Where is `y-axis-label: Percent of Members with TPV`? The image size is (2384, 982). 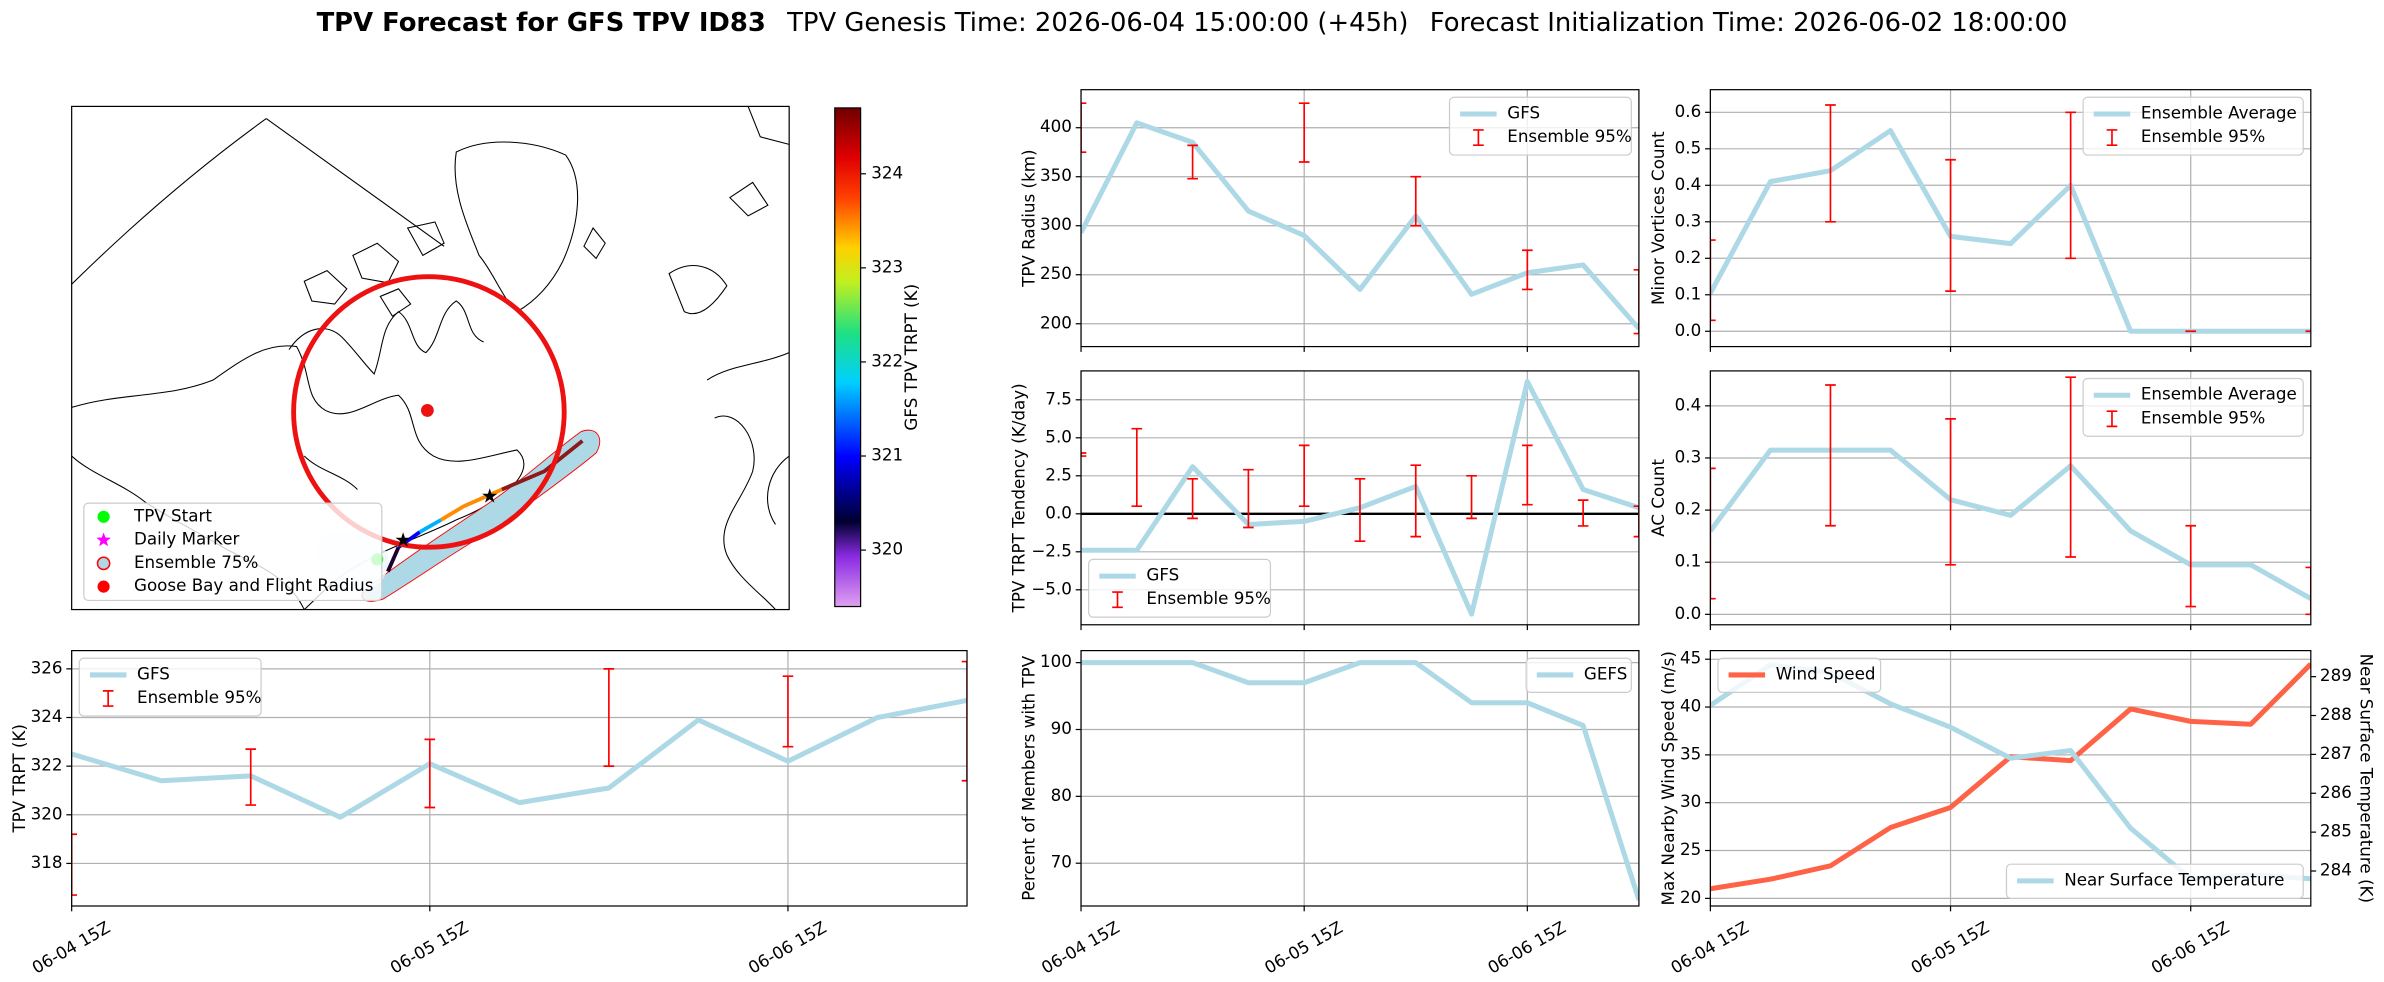
y-axis-label: Percent of Members with TPV is located at coordinates (1029, 778).